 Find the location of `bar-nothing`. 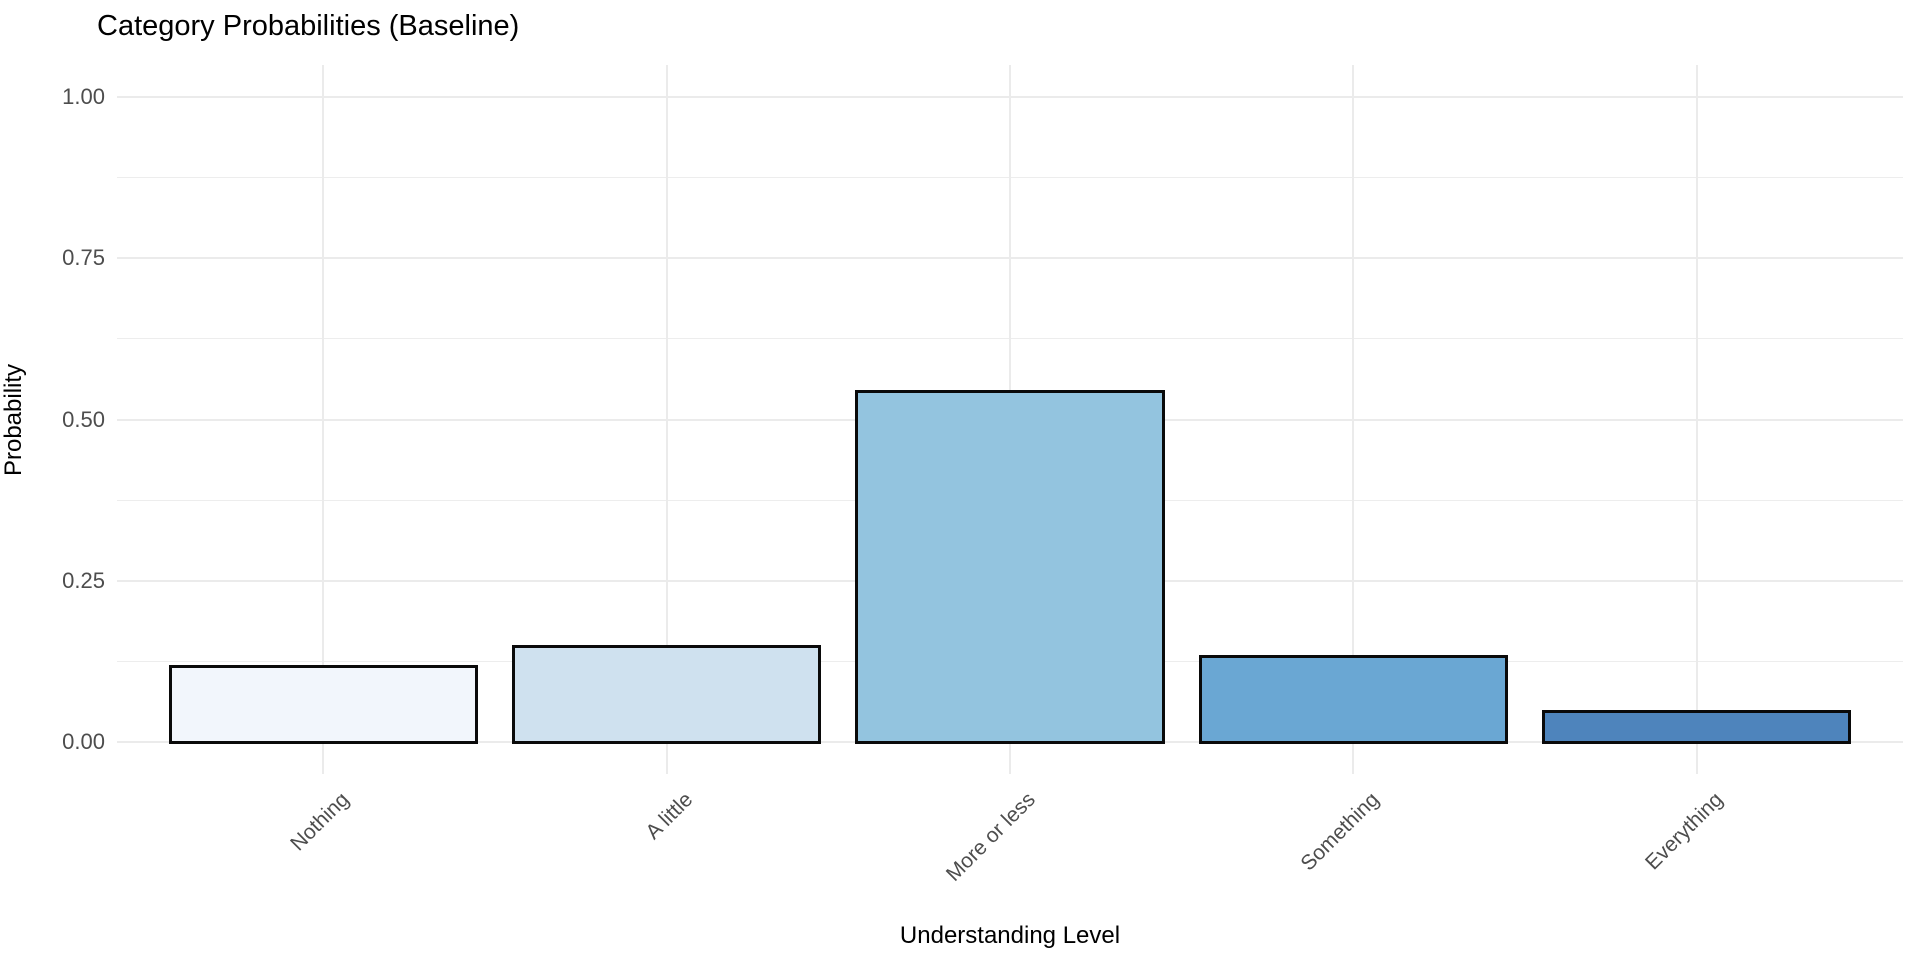

bar-nothing is located at coordinates (323, 704).